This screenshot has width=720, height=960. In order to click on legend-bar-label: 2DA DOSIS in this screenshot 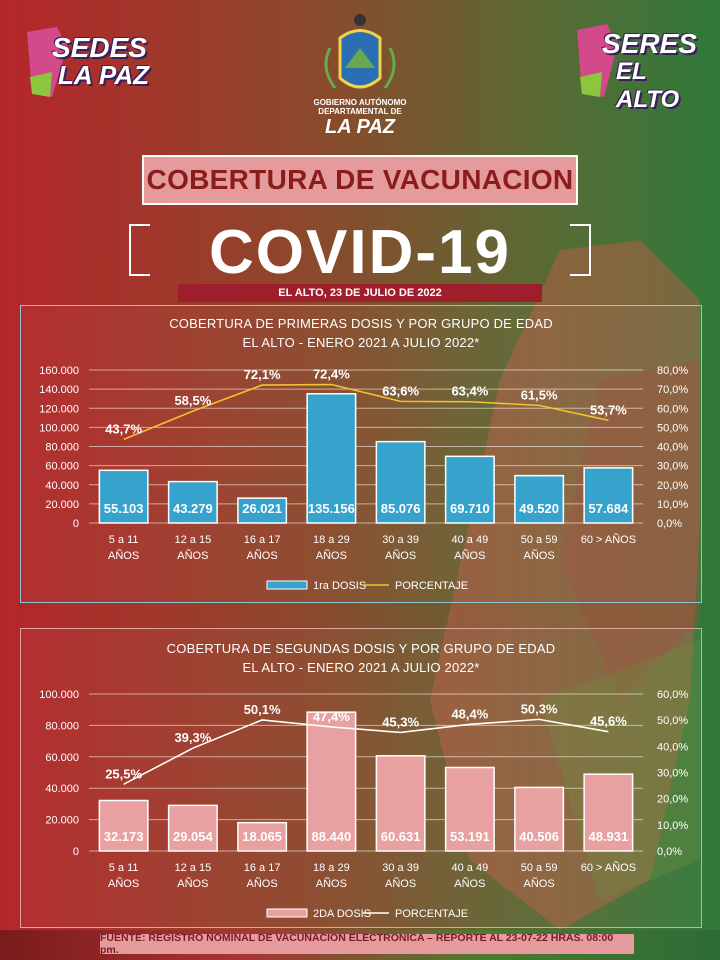, I will do `click(342, 914)`.